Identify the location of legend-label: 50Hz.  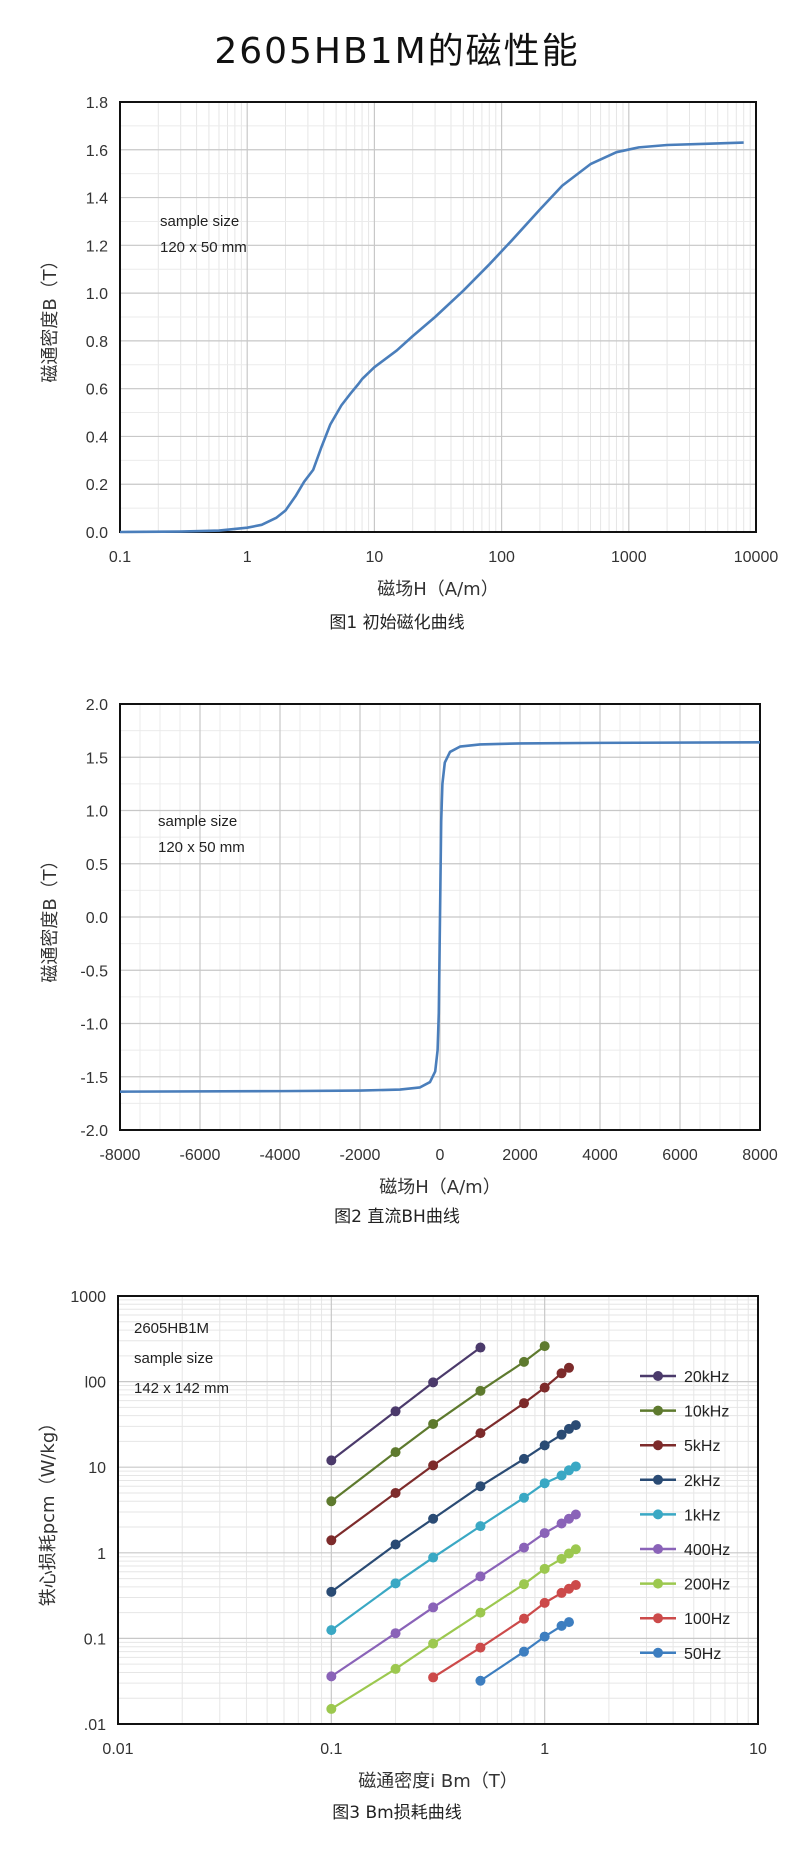
(702, 1654).